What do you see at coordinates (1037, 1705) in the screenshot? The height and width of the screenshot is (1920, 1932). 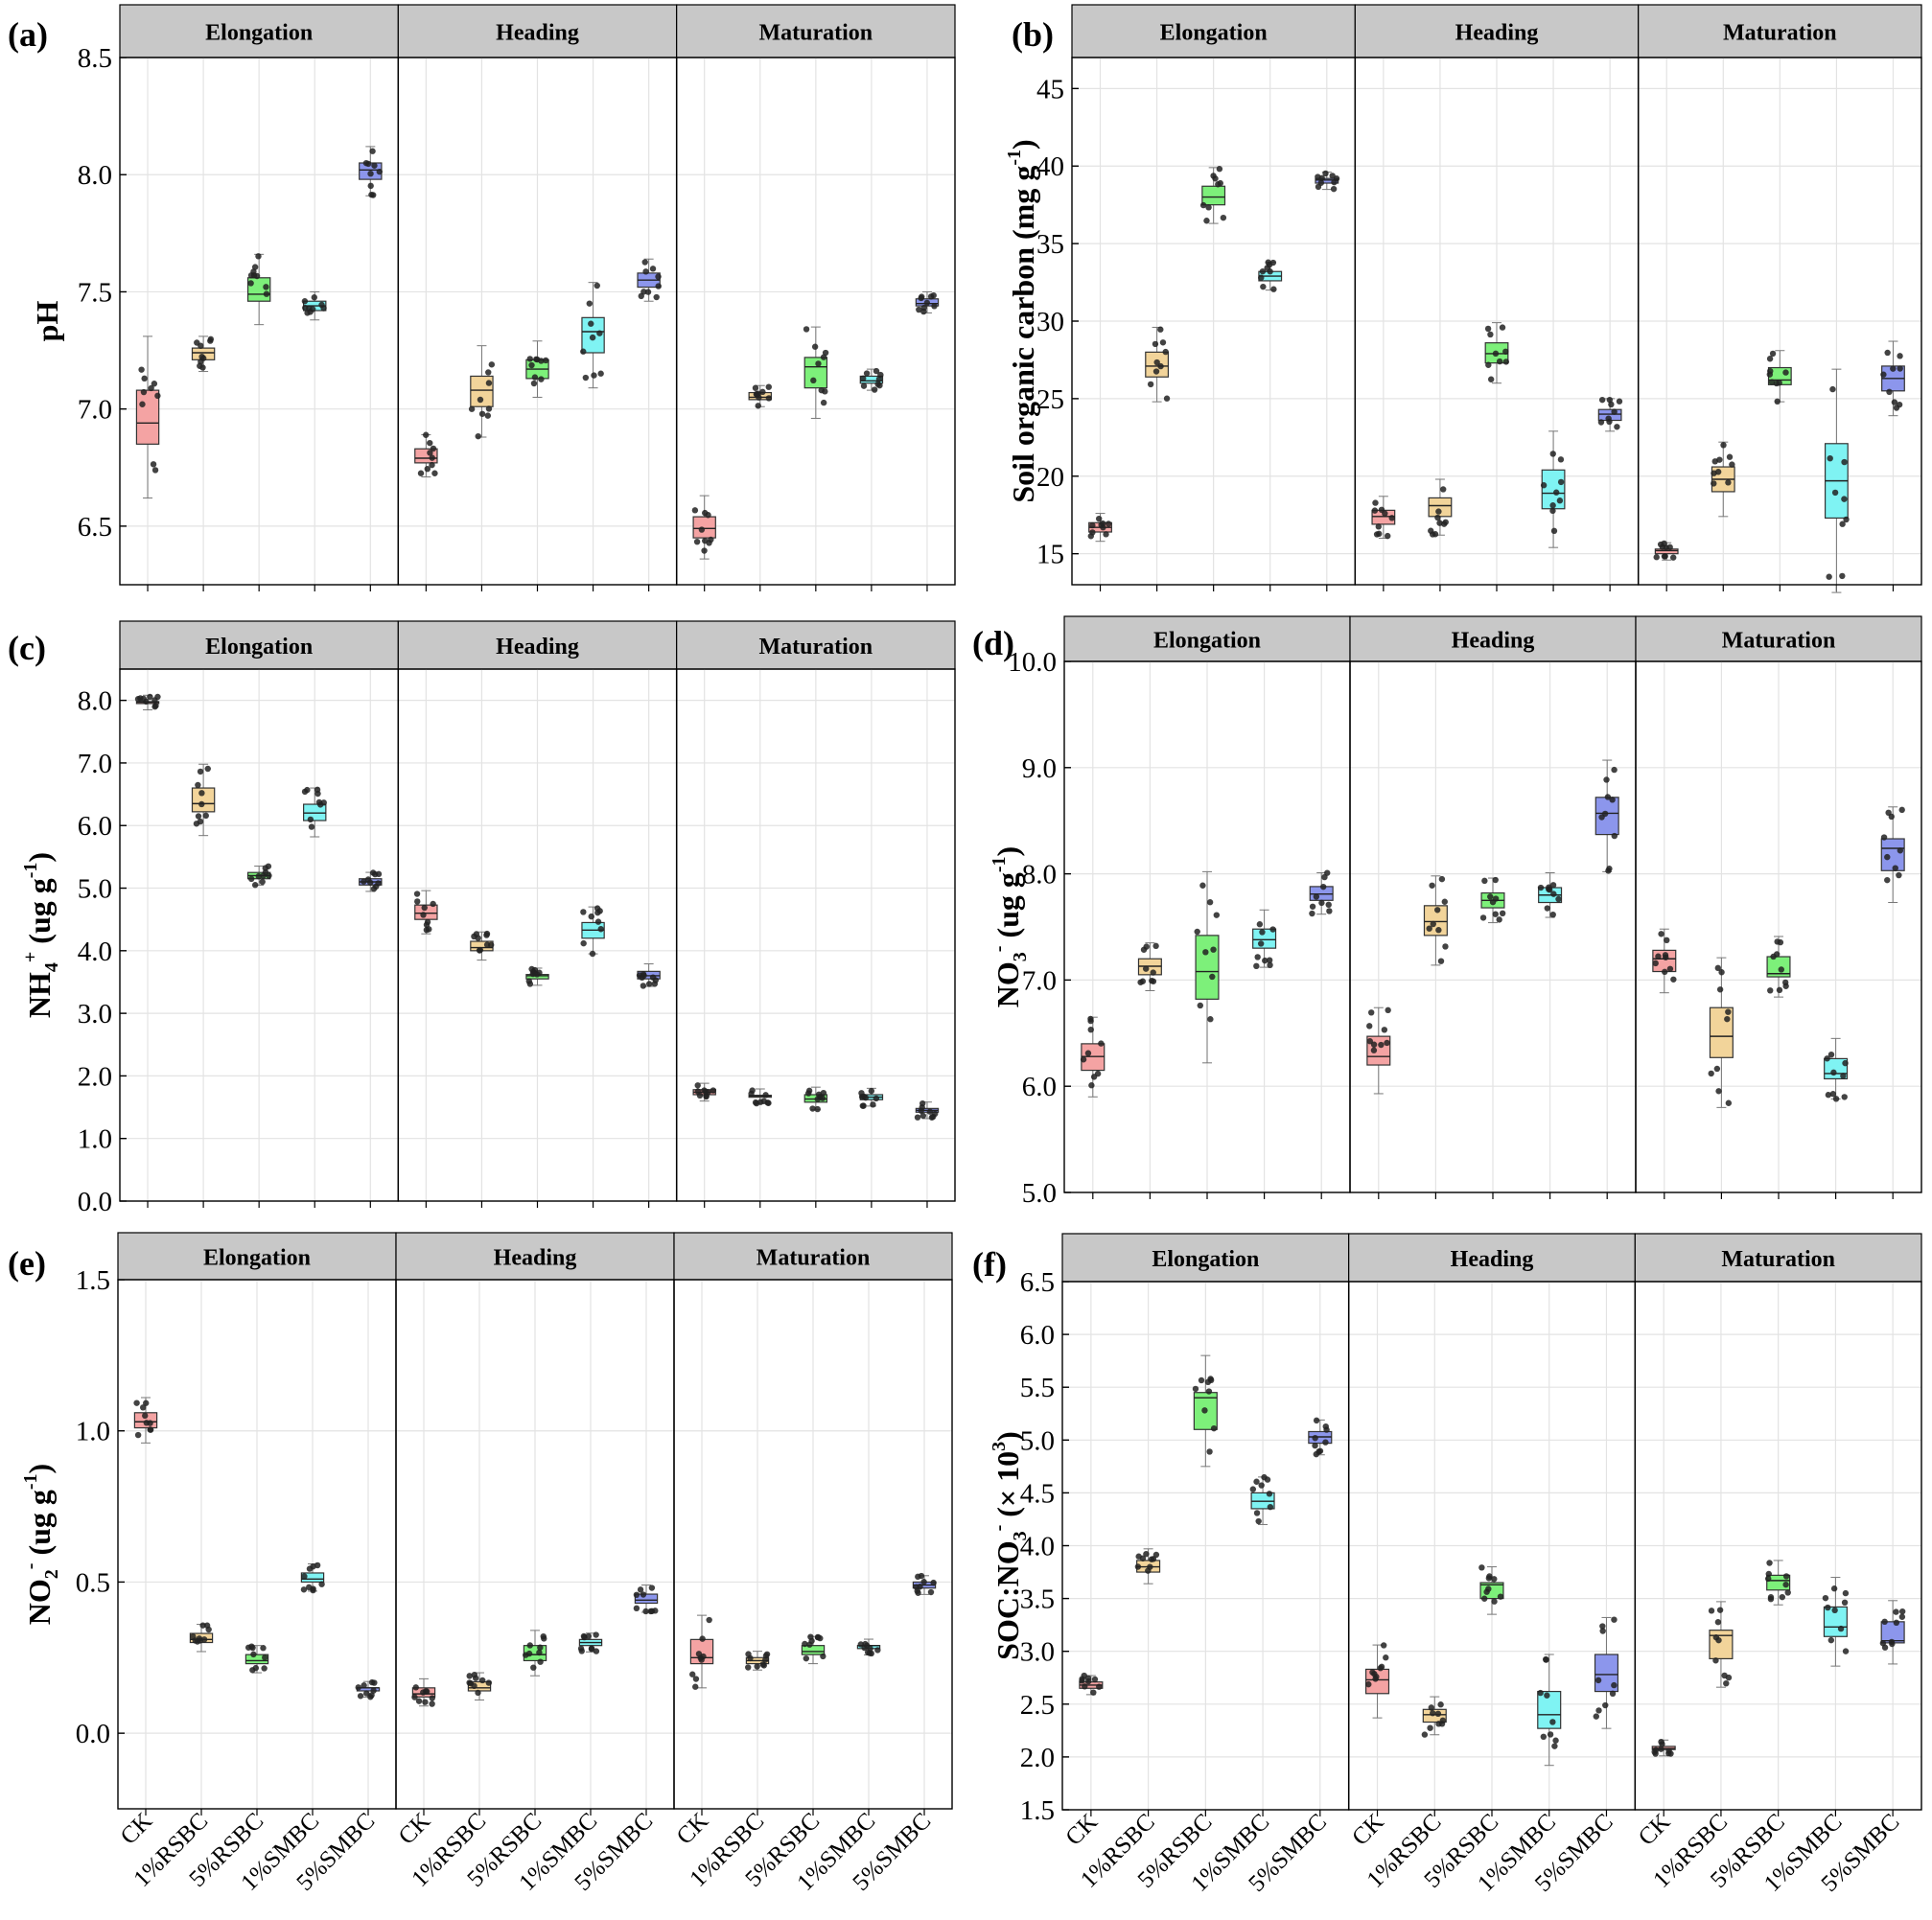 I see `y-tick-label: 2.5` at bounding box center [1037, 1705].